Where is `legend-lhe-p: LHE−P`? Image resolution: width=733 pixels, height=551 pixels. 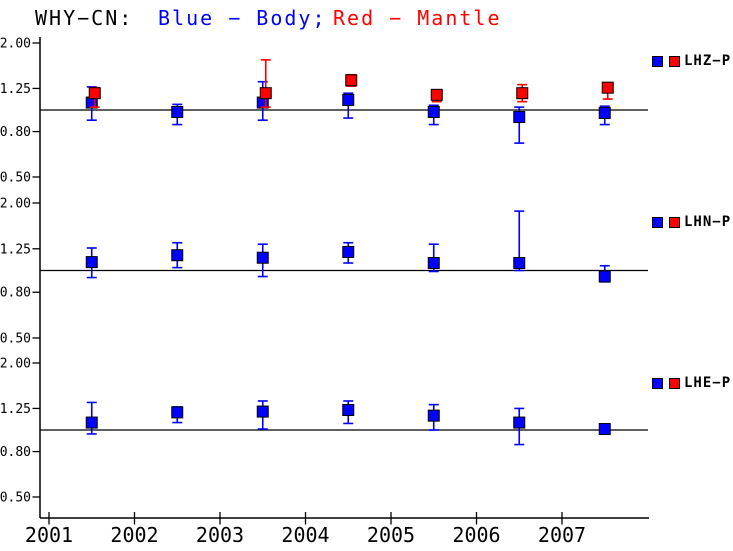 legend-lhe-p: LHE−P is located at coordinates (692, 383).